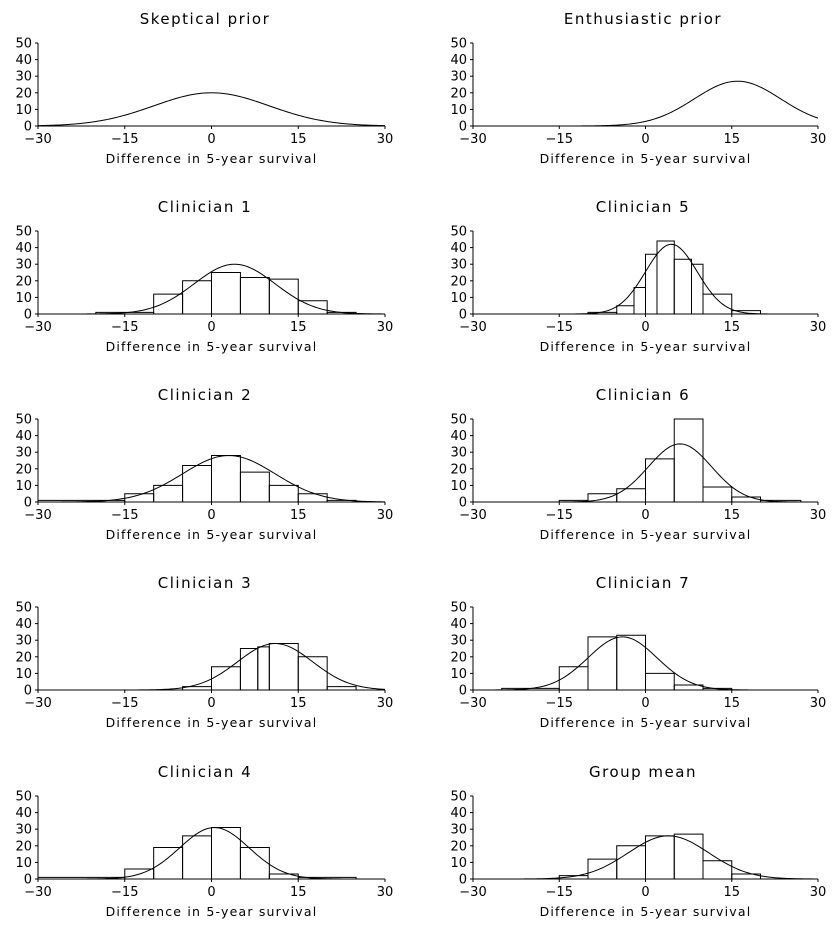  Describe the element at coordinates (205, 583) in the screenshot. I see `panel-title: Clinician 3` at that location.